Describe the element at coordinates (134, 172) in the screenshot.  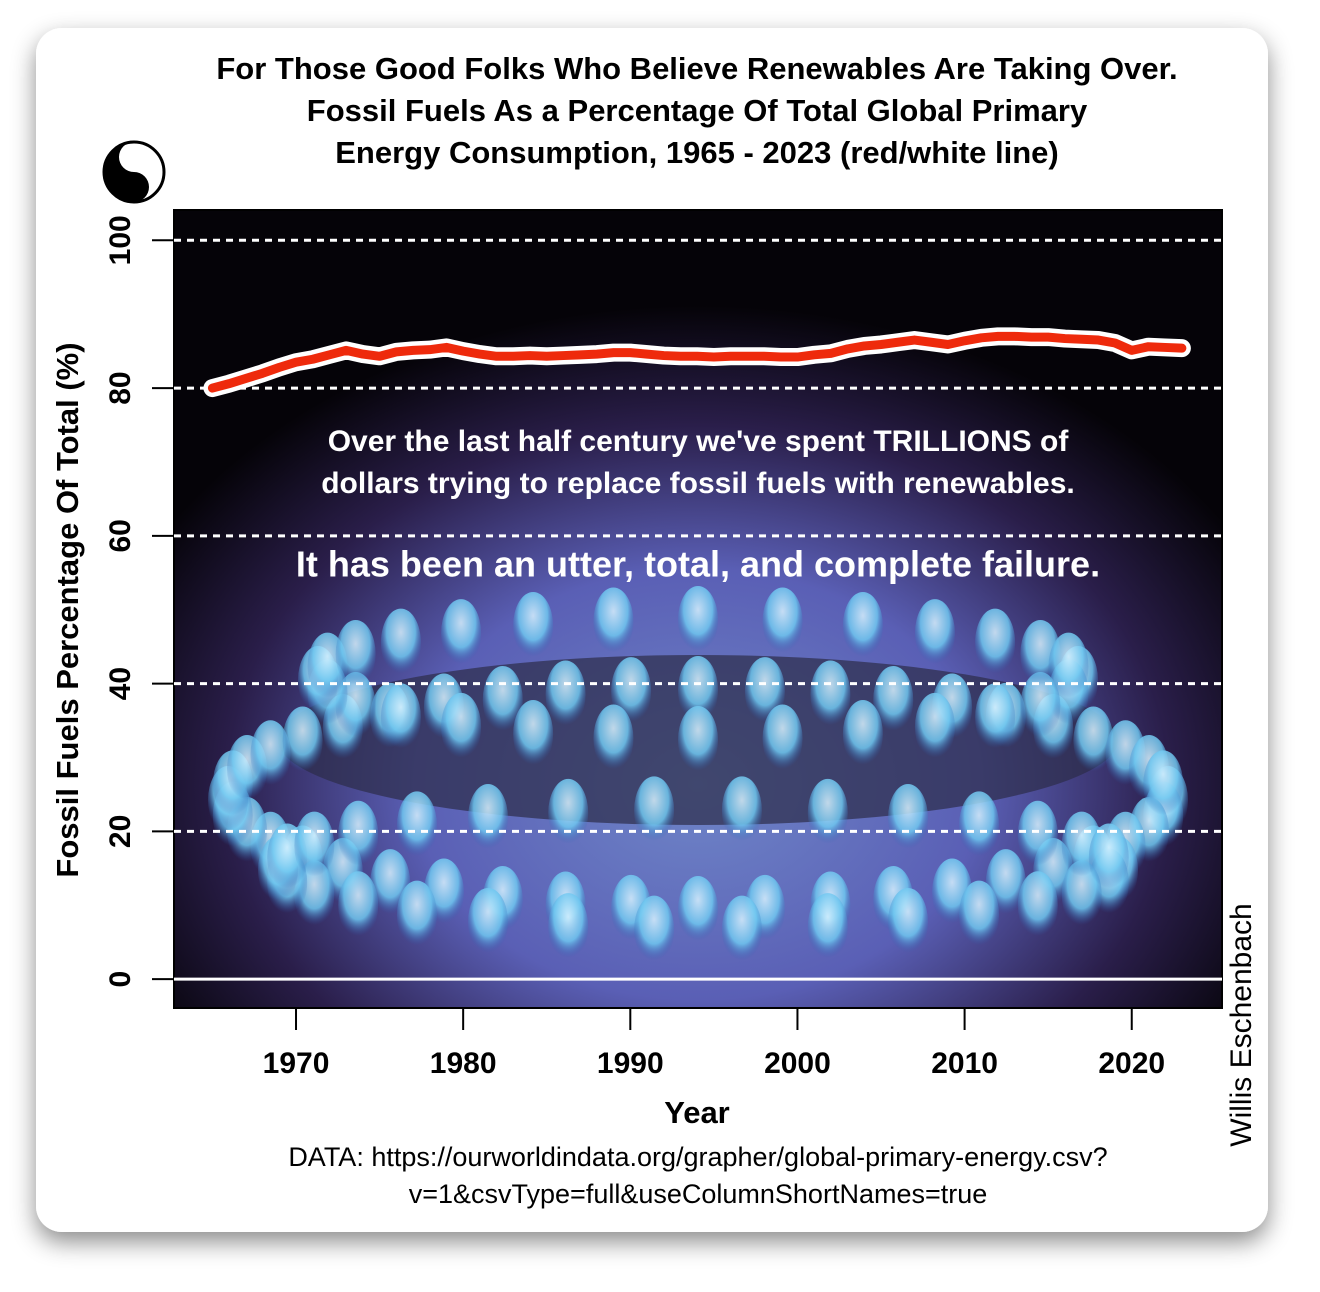
I see `logo` at that location.